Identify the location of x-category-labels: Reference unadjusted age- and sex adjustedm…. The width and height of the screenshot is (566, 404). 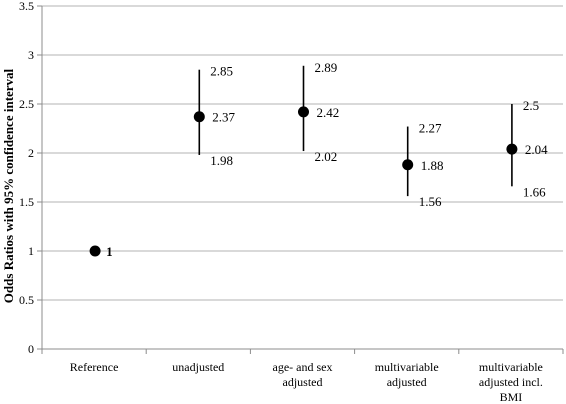
(306, 382).